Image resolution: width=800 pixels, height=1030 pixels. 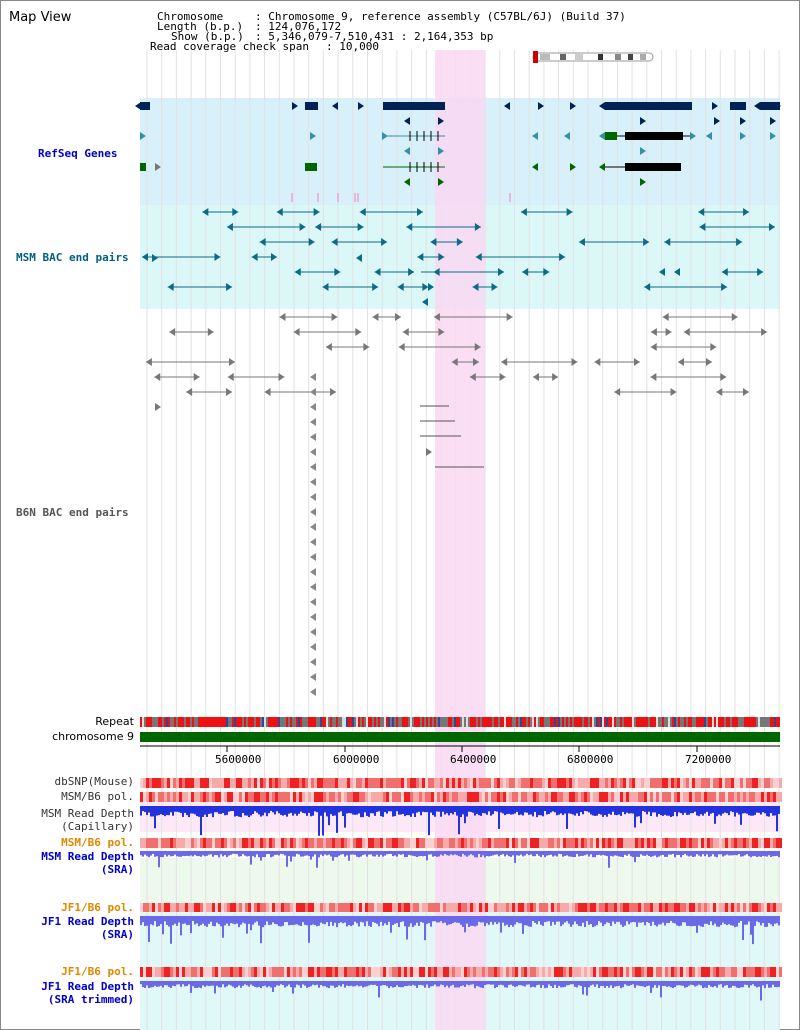 I want to click on b6n-bac-end-pairs-label: B6N BAC end pairs, so click(x=72, y=512).